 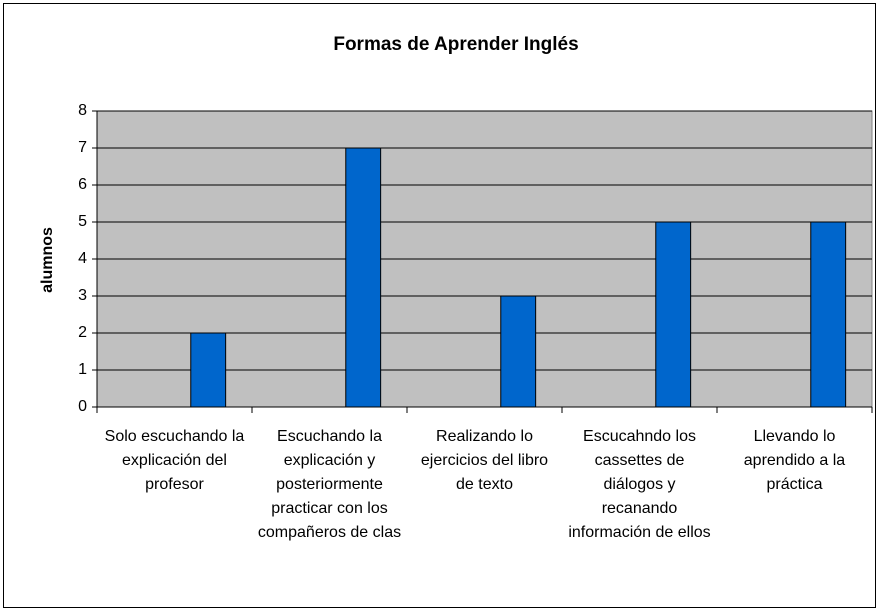 I want to click on y-axis-label: alumnos, so click(x=47, y=260).